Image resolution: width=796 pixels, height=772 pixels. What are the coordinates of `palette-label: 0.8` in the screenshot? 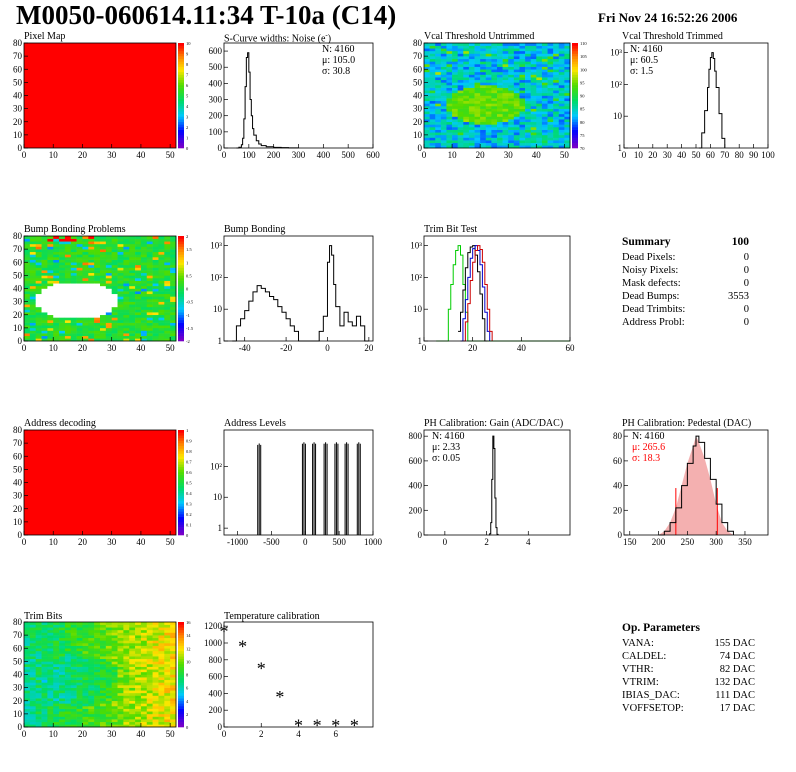 It's located at (189, 451).